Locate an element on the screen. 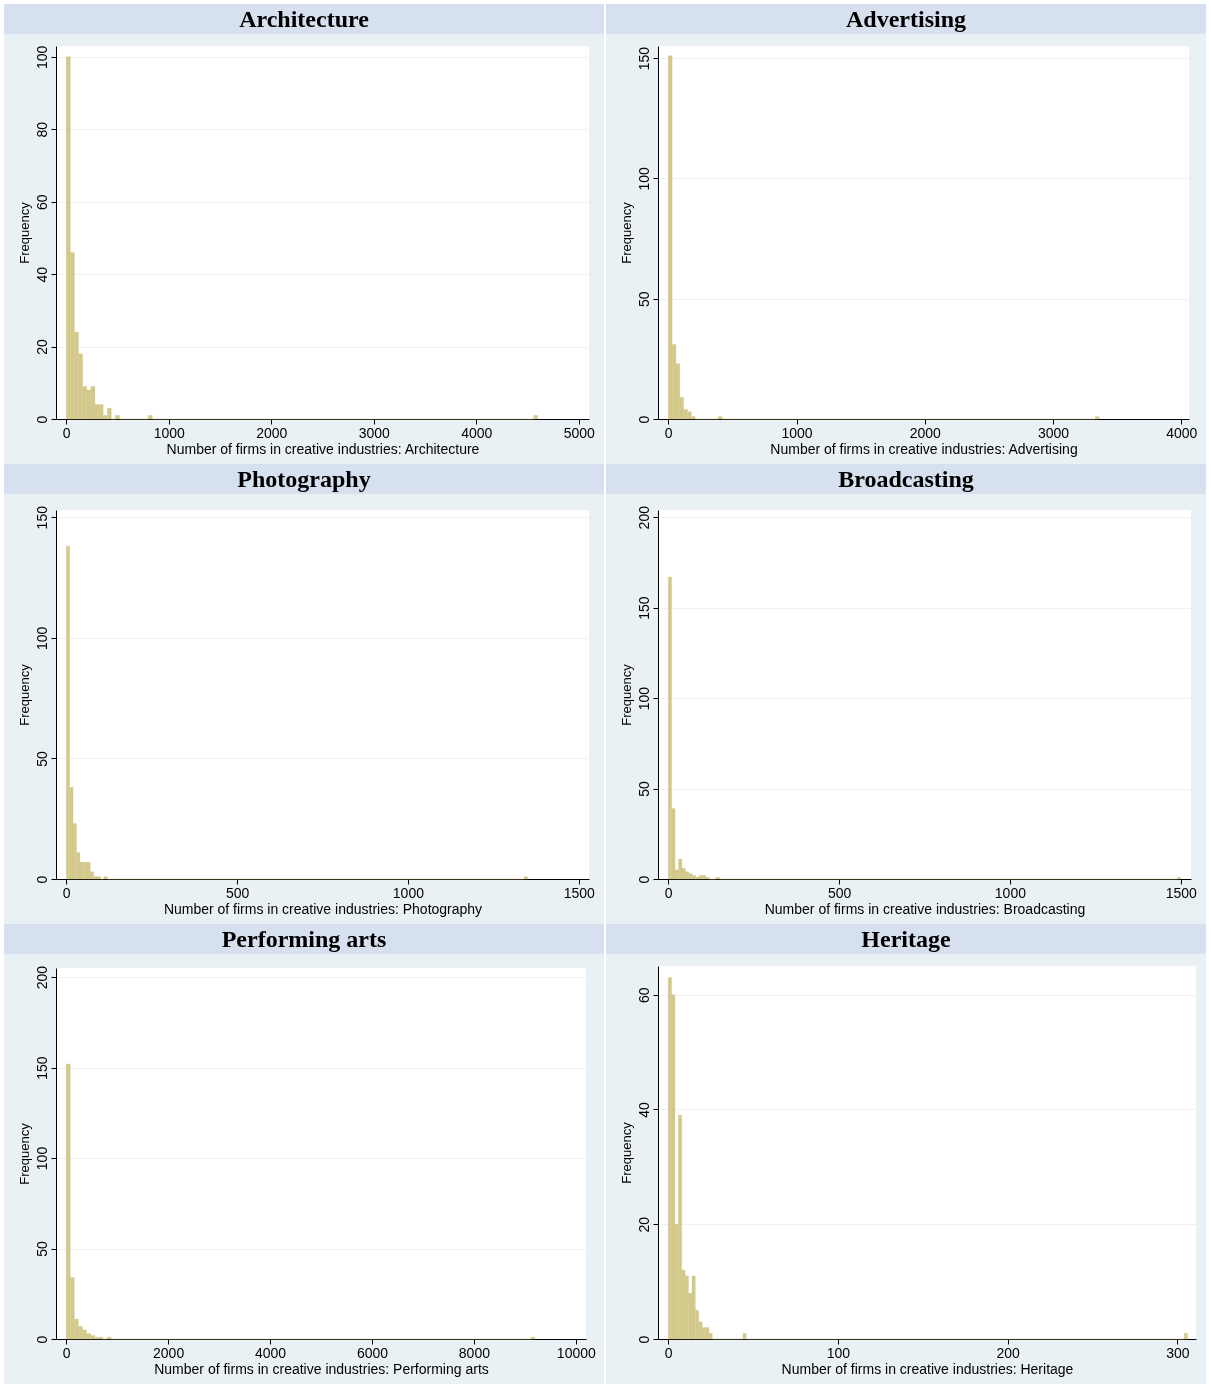  y-tick-label: 80 is located at coordinates (41, 129).